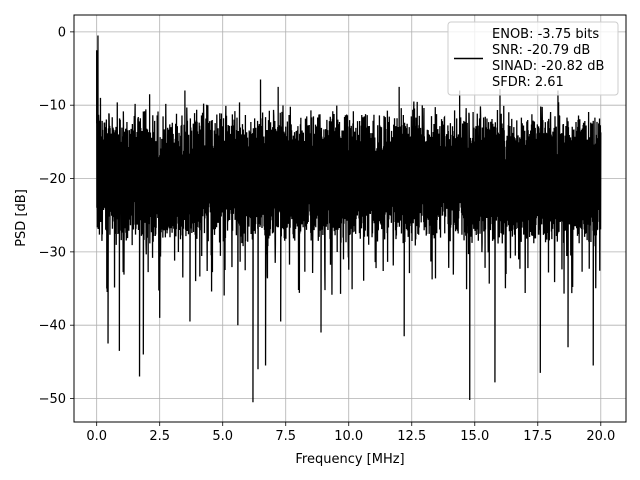 The image size is (640, 480). What do you see at coordinates (222, 436) in the screenshot?
I see `x-tick-label: 5.0` at bounding box center [222, 436].